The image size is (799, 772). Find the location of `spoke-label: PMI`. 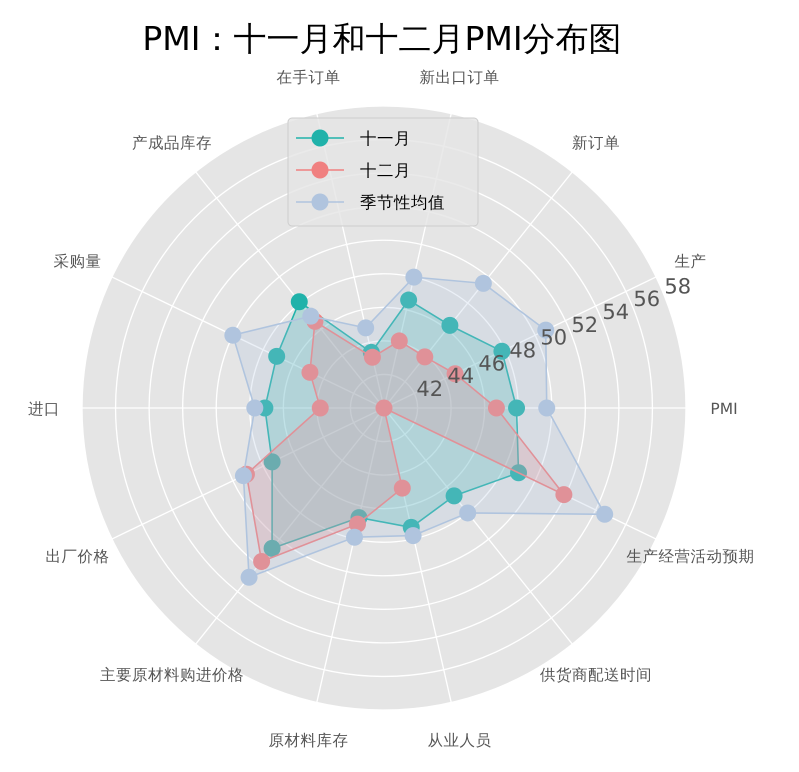

spoke-label: PMI is located at coordinates (724, 409).